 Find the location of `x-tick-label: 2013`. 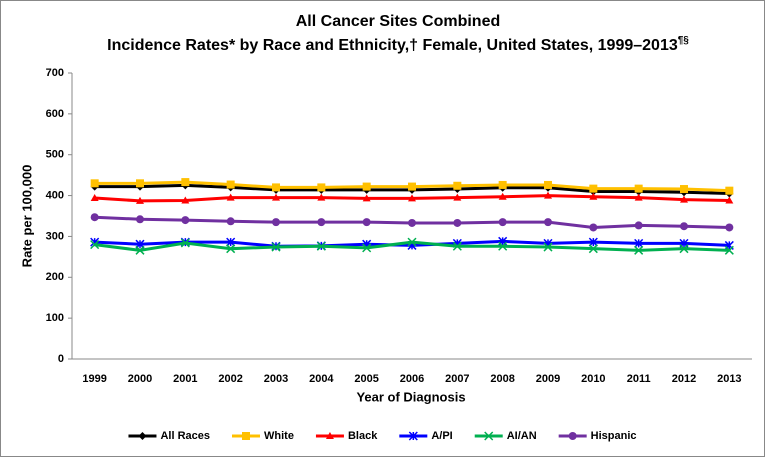

x-tick-label: 2013 is located at coordinates (729, 379).